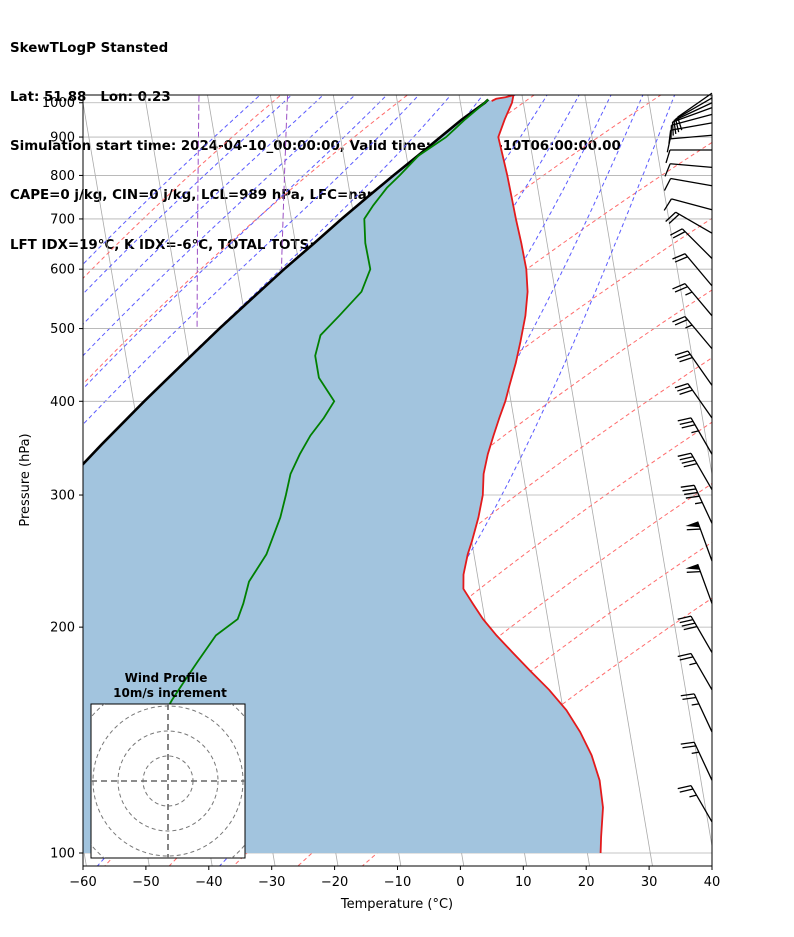 The image size is (794, 937). Describe the element at coordinates (25, 479) in the screenshot. I see `y-axis-label: Pressure (hPa)` at that location.